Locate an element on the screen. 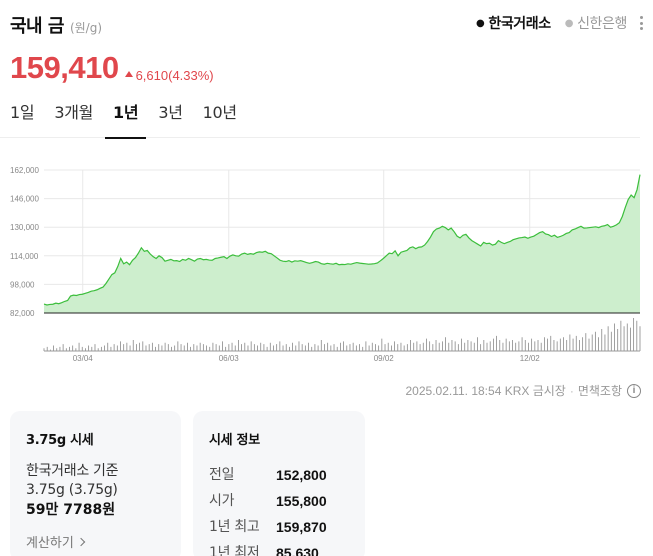 This screenshot has height=556, width=653. price-row: 159,410 6,610 (4.33%) is located at coordinates (112, 68).